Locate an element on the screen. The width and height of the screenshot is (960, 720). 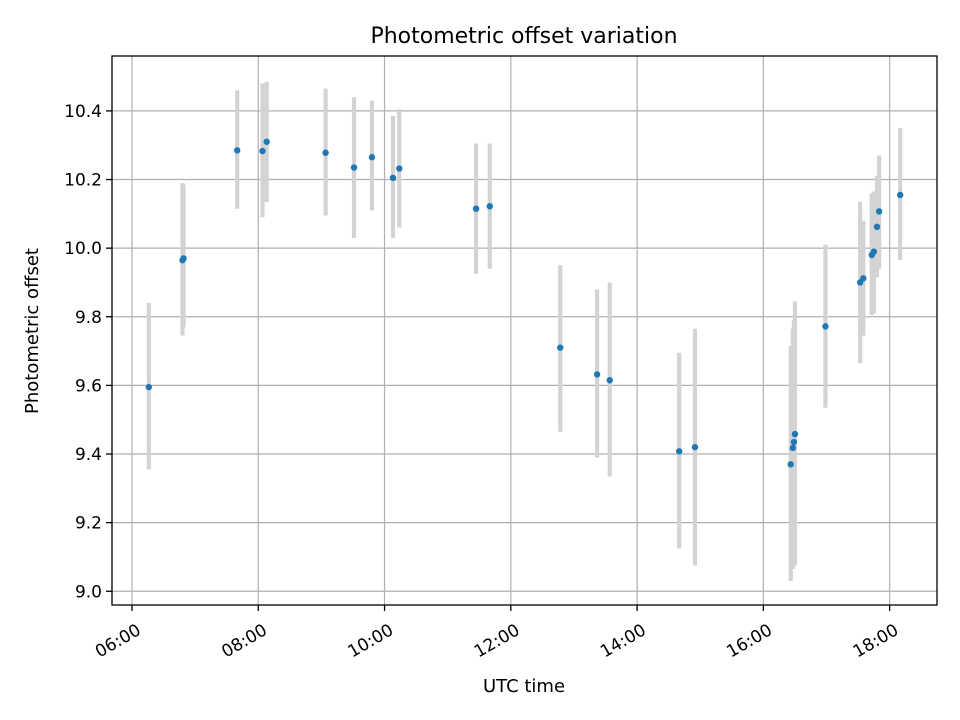
x-axis: 06:00 08:00 10:00 12:00 14:00 16:00 18:00 is located at coordinates (497, 633).